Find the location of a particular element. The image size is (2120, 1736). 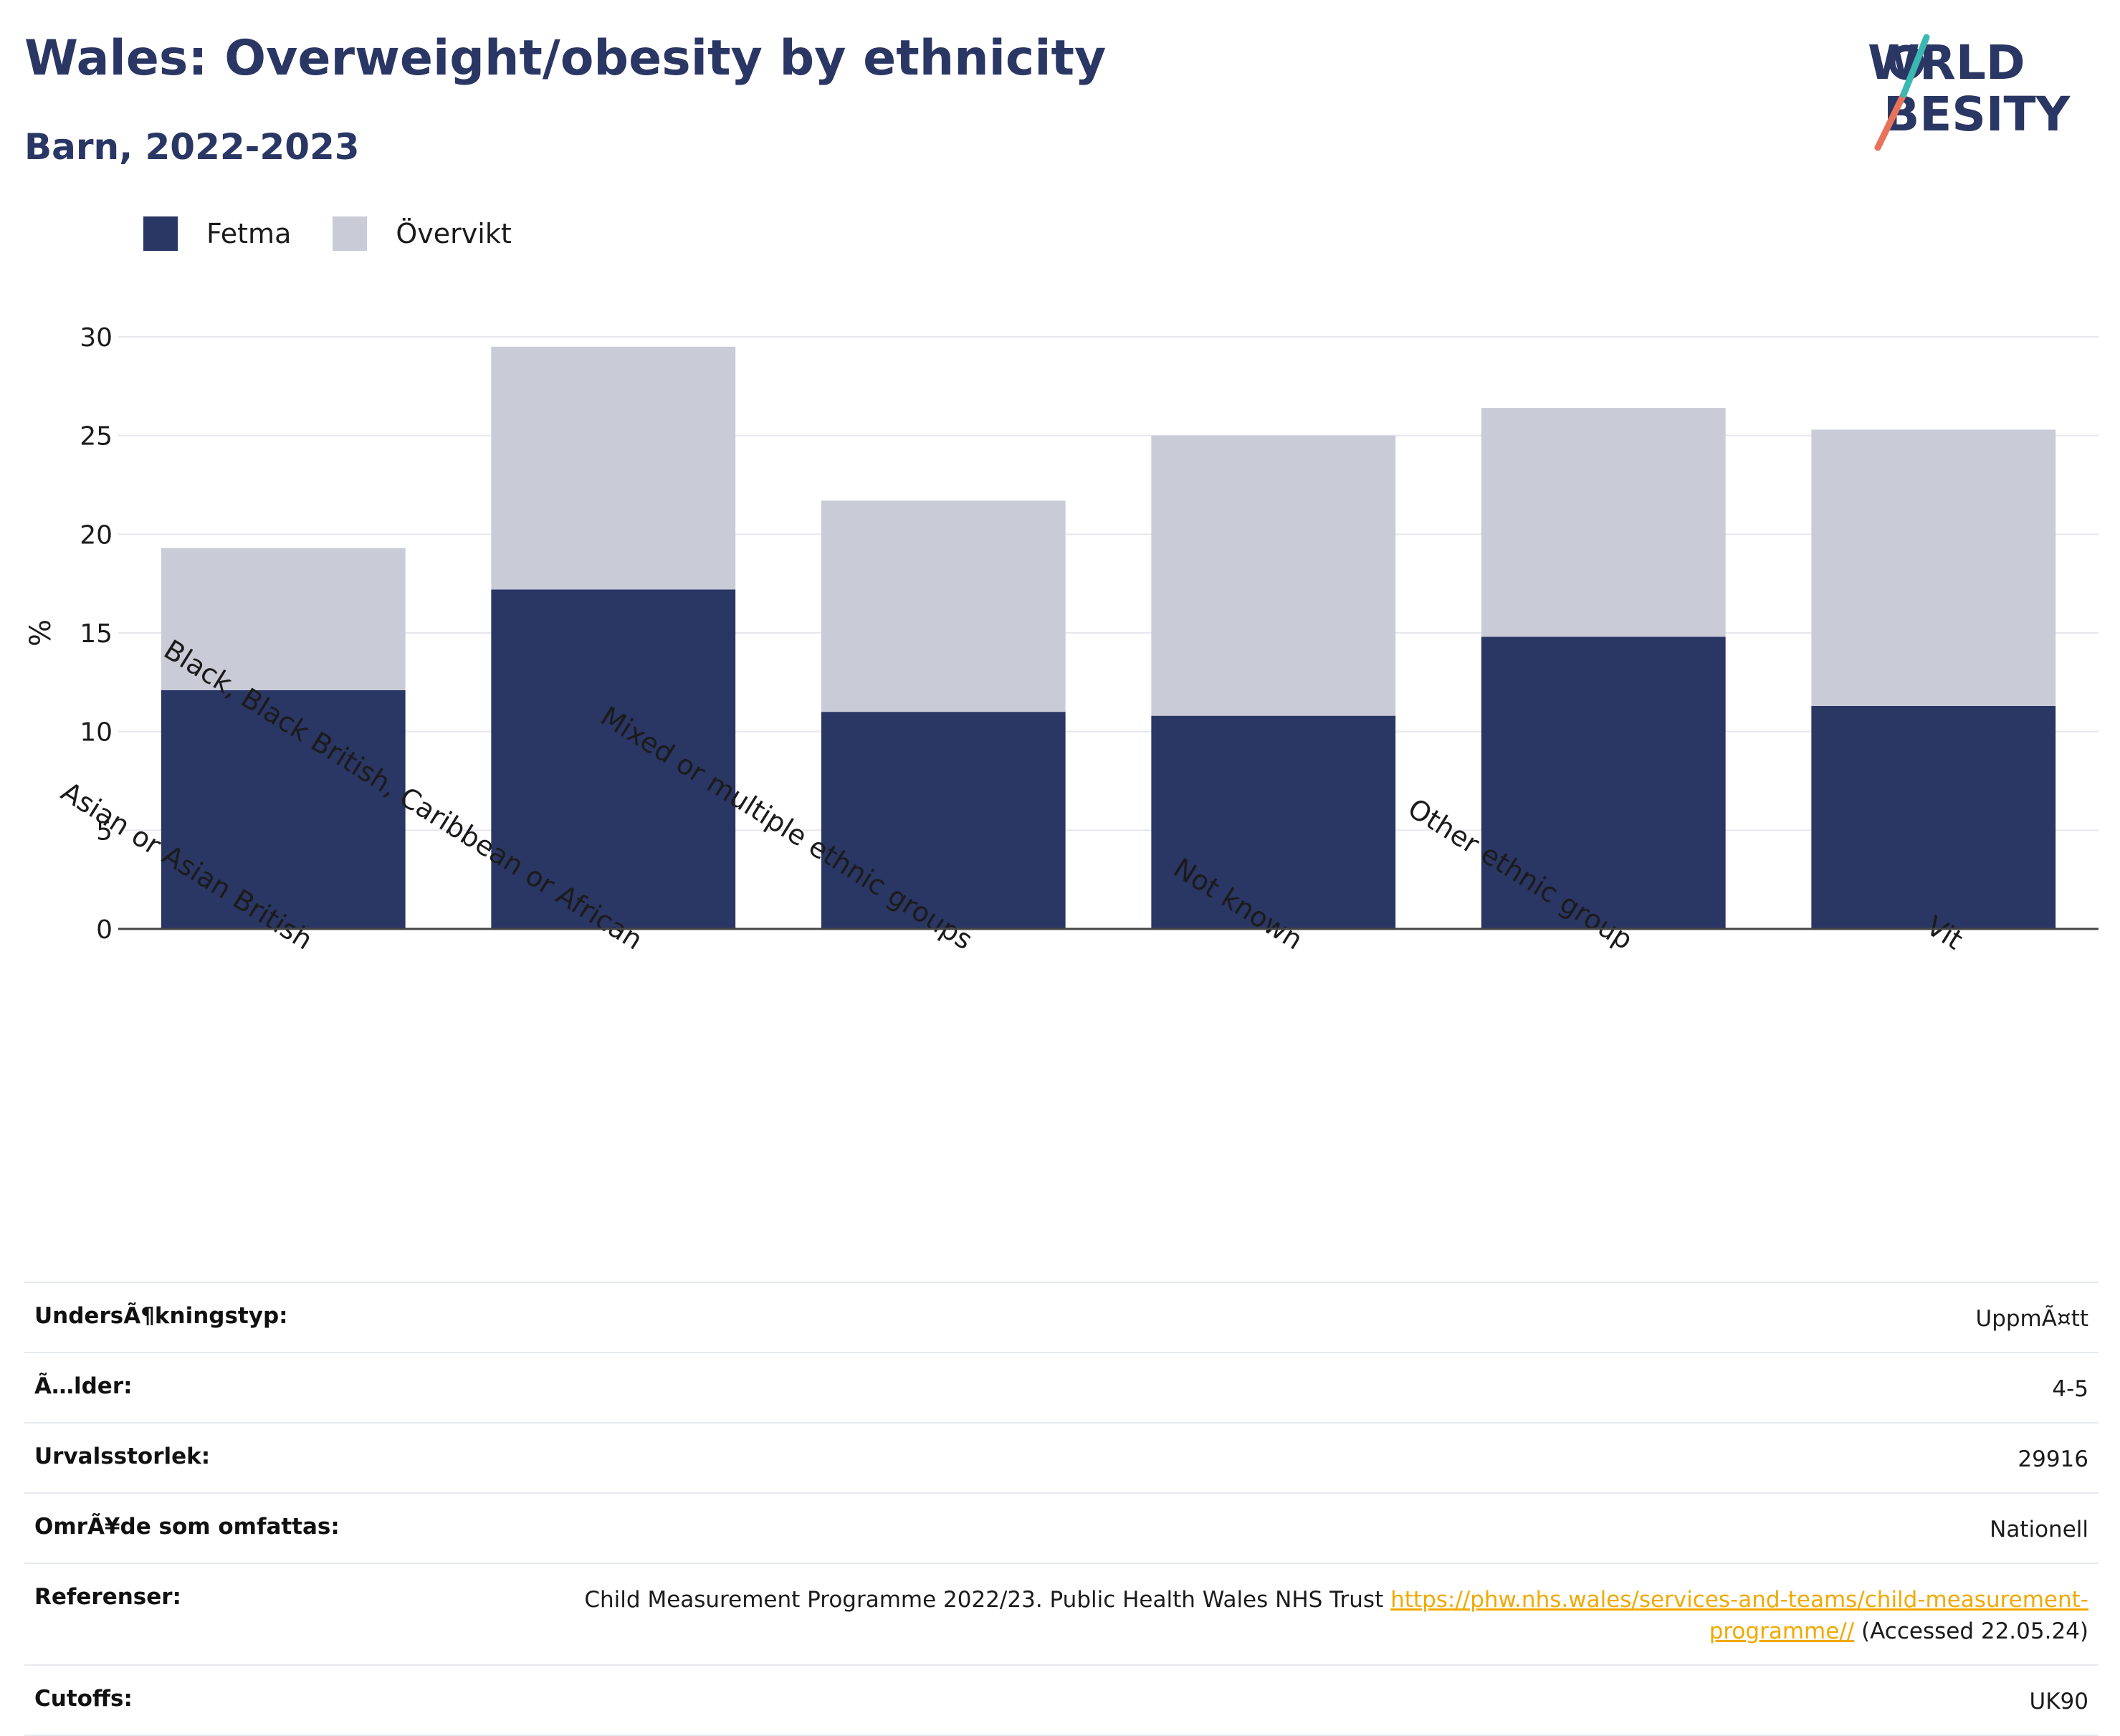

y-tick-label-5: 5 is located at coordinates (104, 831).